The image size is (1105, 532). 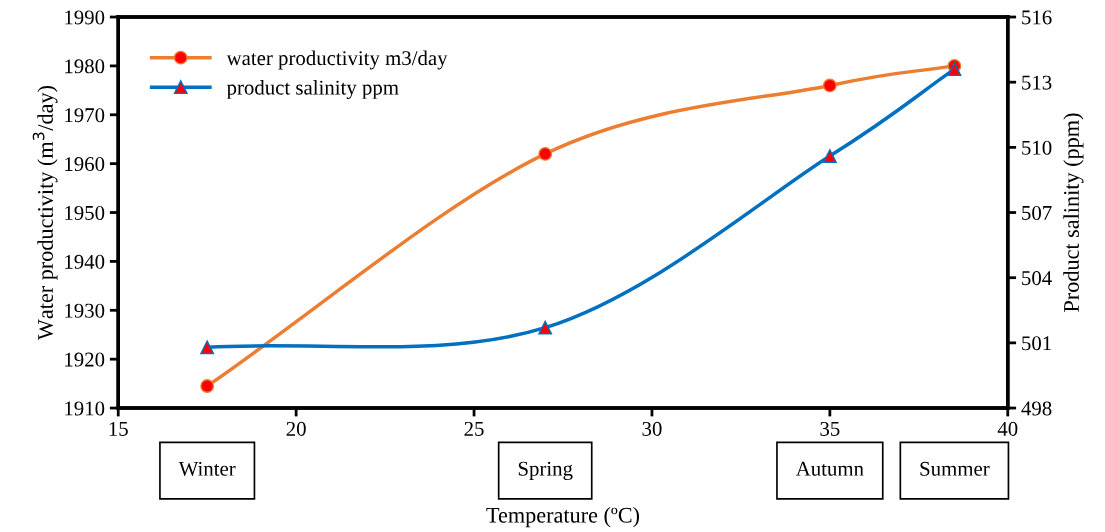 What do you see at coordinates (45, 213) in the screenshot?
I see `y-axis-title: Water productivity (m$^{3}$/day)` at bounding box center [45, 213].